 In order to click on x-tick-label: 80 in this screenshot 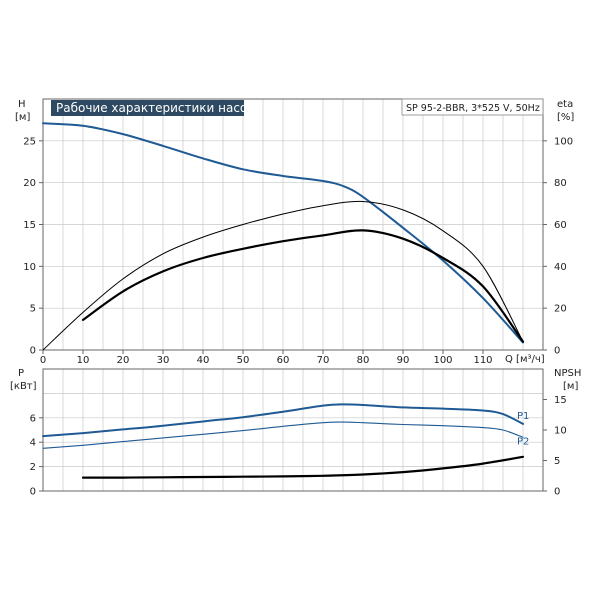, I will do `click(363, 360)`.